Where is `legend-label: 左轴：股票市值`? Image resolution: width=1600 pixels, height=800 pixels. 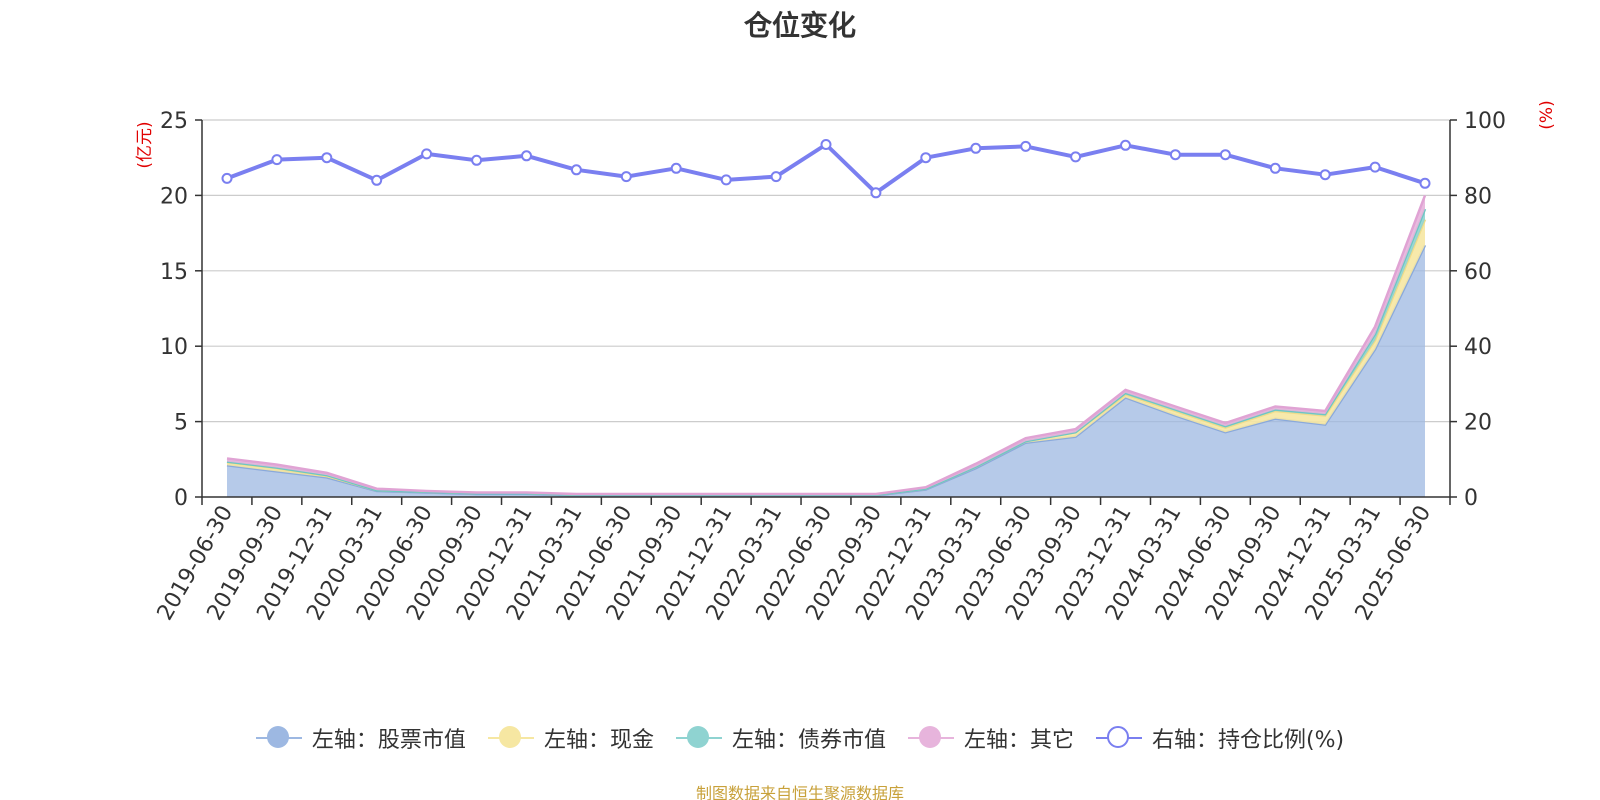 legend-label: 左轴：股票市值 is located at coordinates (388, 740).